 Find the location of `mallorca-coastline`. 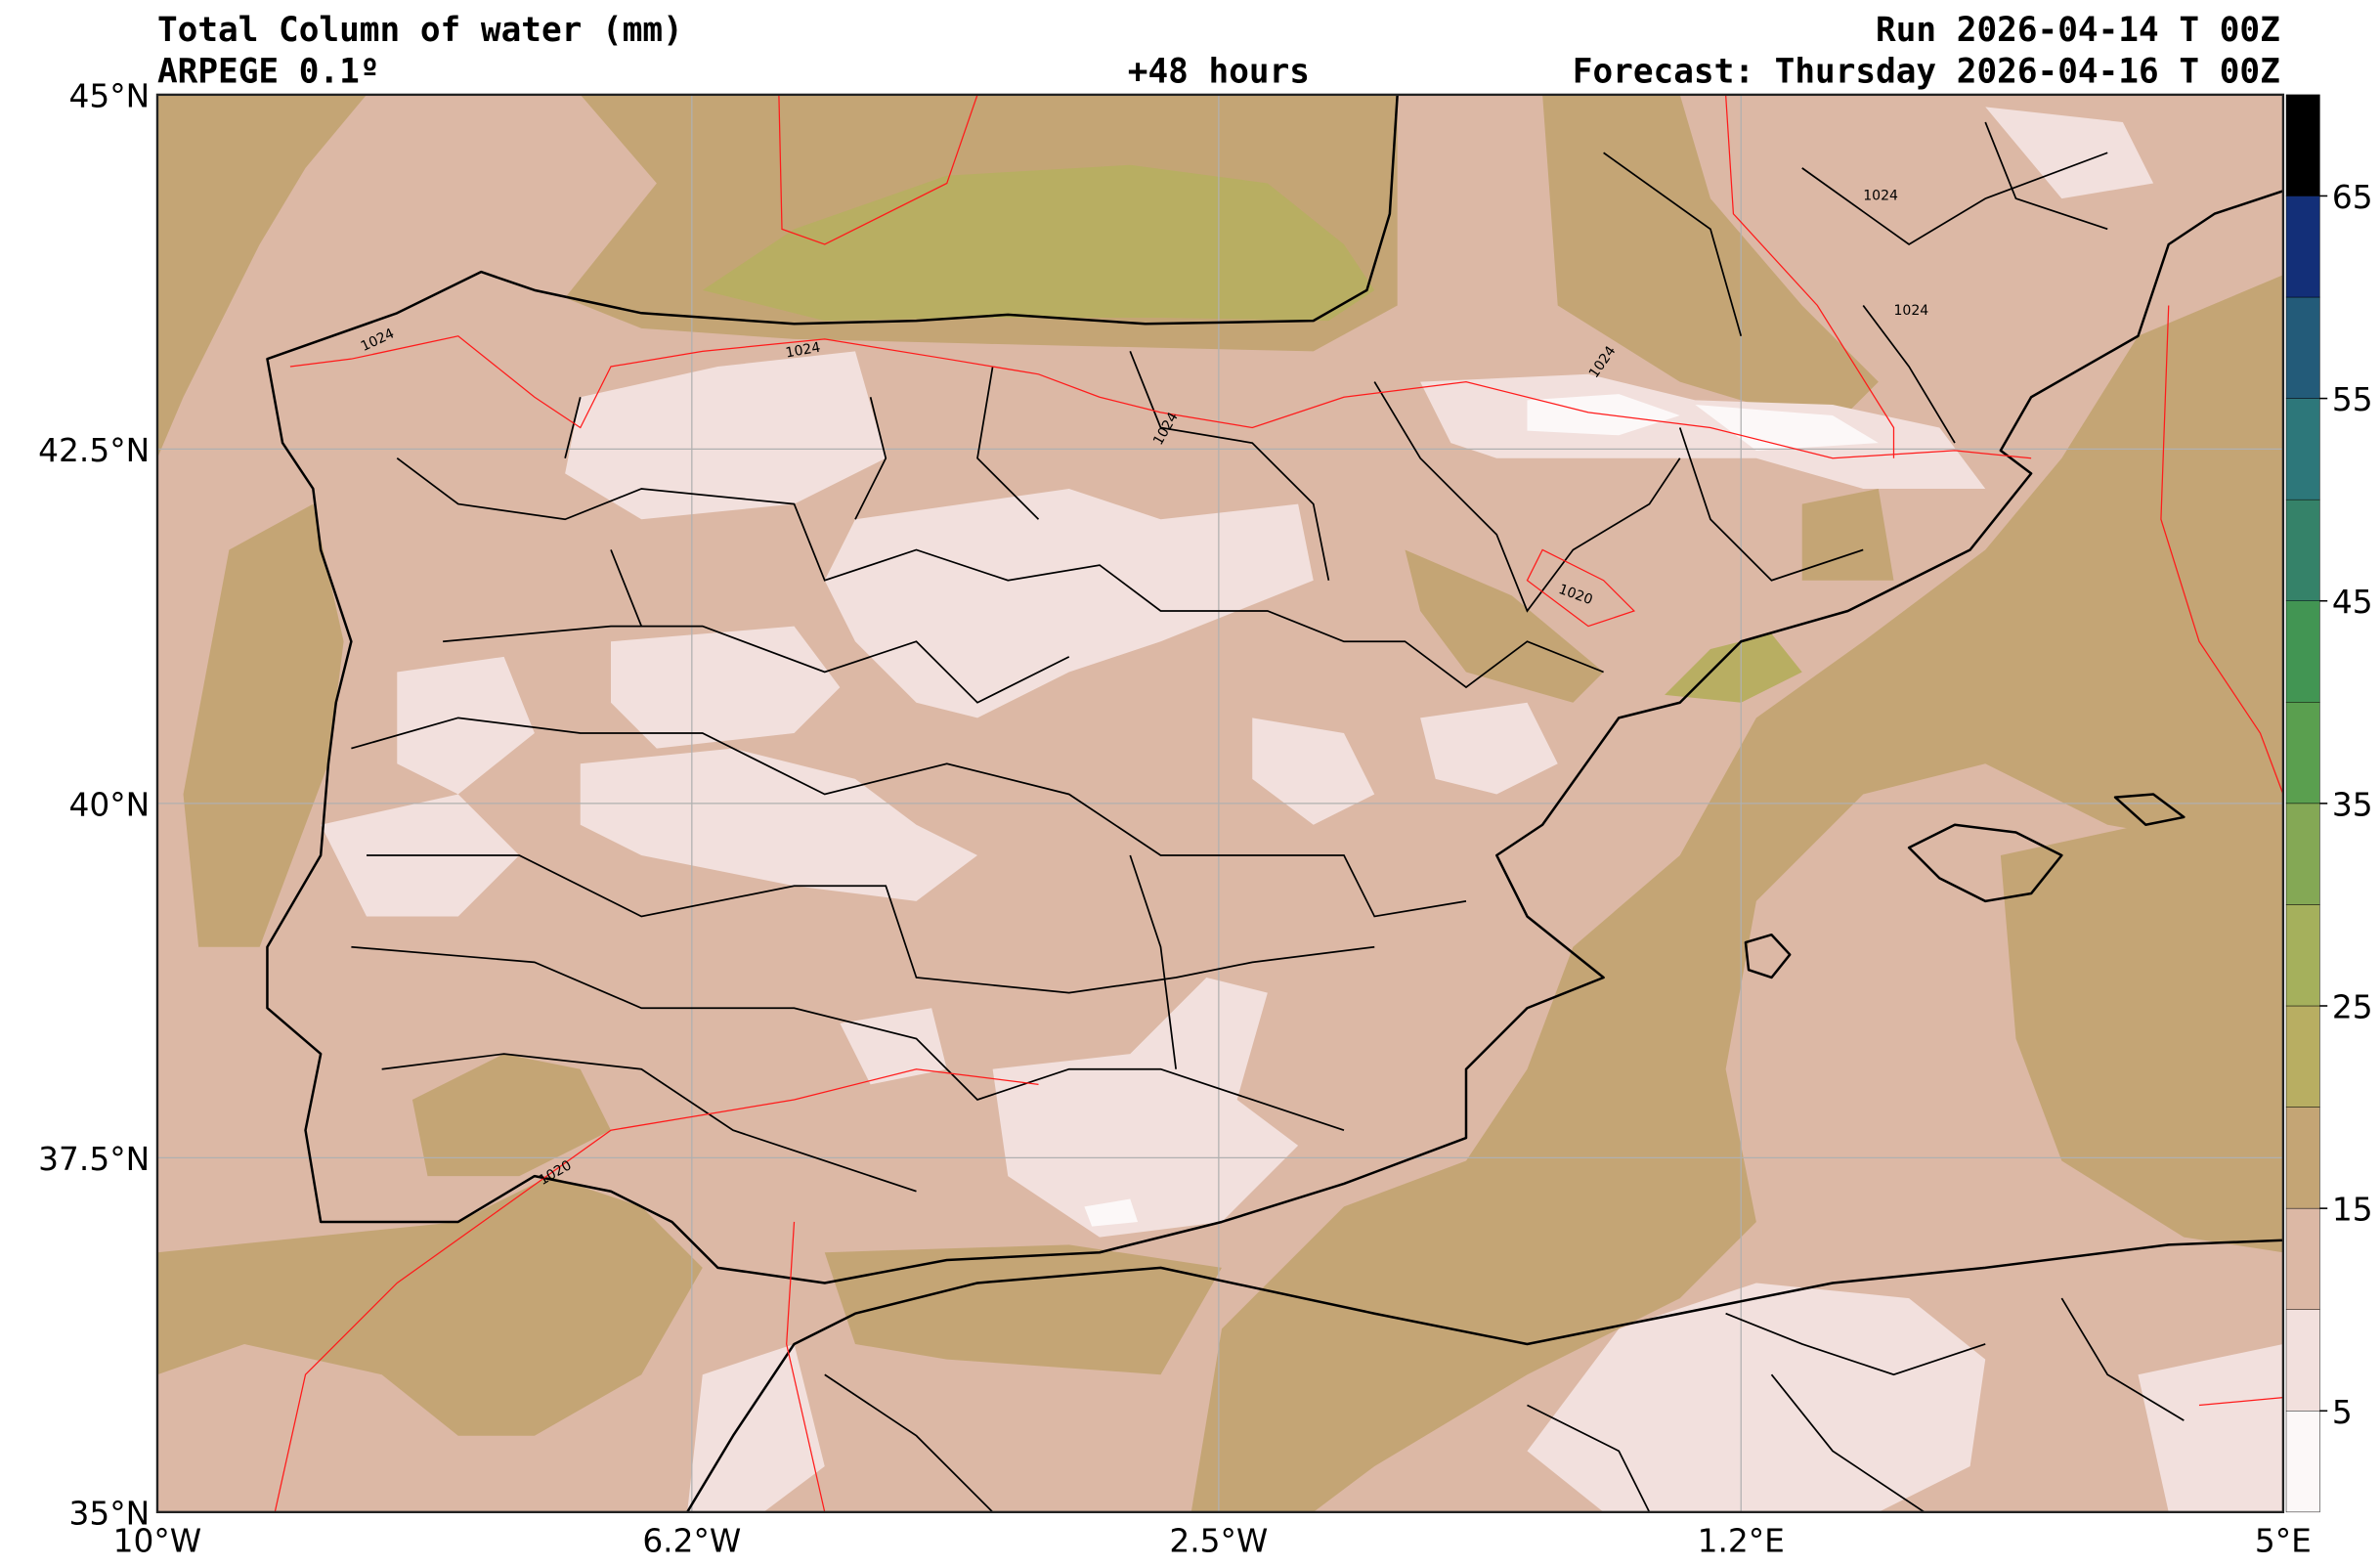

mallorca-coastline is located at coordinates (1985, 863).